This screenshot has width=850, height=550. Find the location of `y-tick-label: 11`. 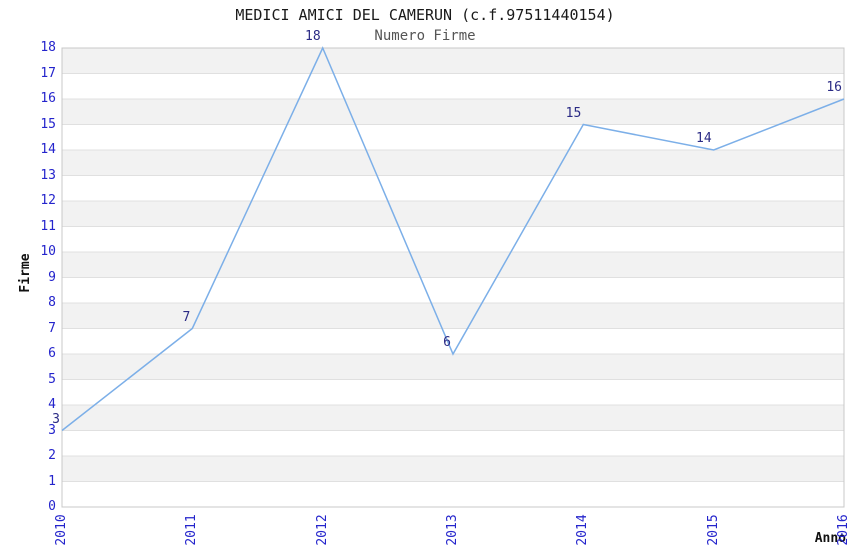

y-tick-label: 11 is located at coordinates (48, 226).